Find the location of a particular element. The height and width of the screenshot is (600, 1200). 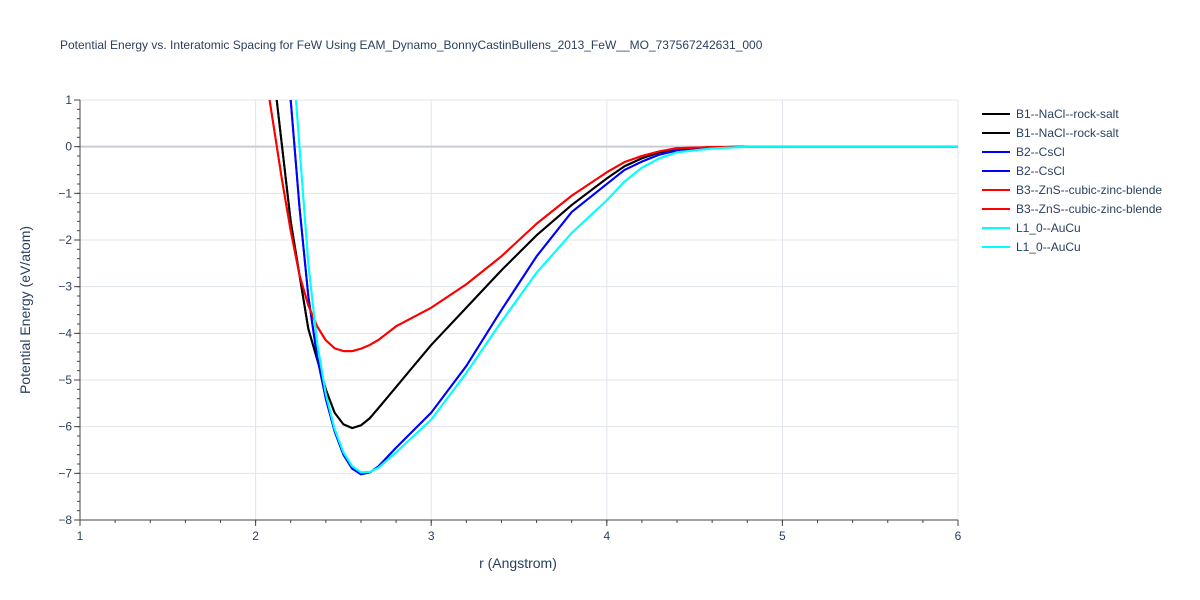

y-tick-label: −1 is located at coordinates (65, 193).